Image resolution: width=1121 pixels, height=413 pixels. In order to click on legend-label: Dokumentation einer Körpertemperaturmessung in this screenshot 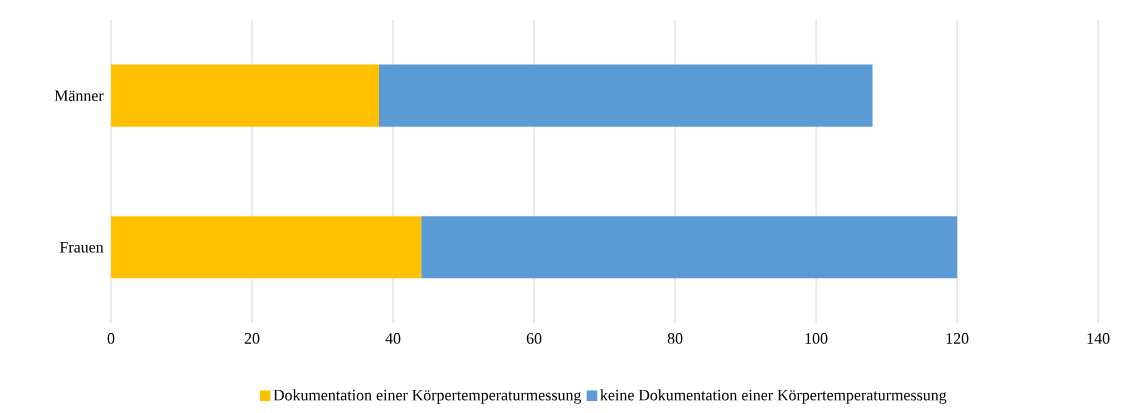, I will do `click(427, 396)`.